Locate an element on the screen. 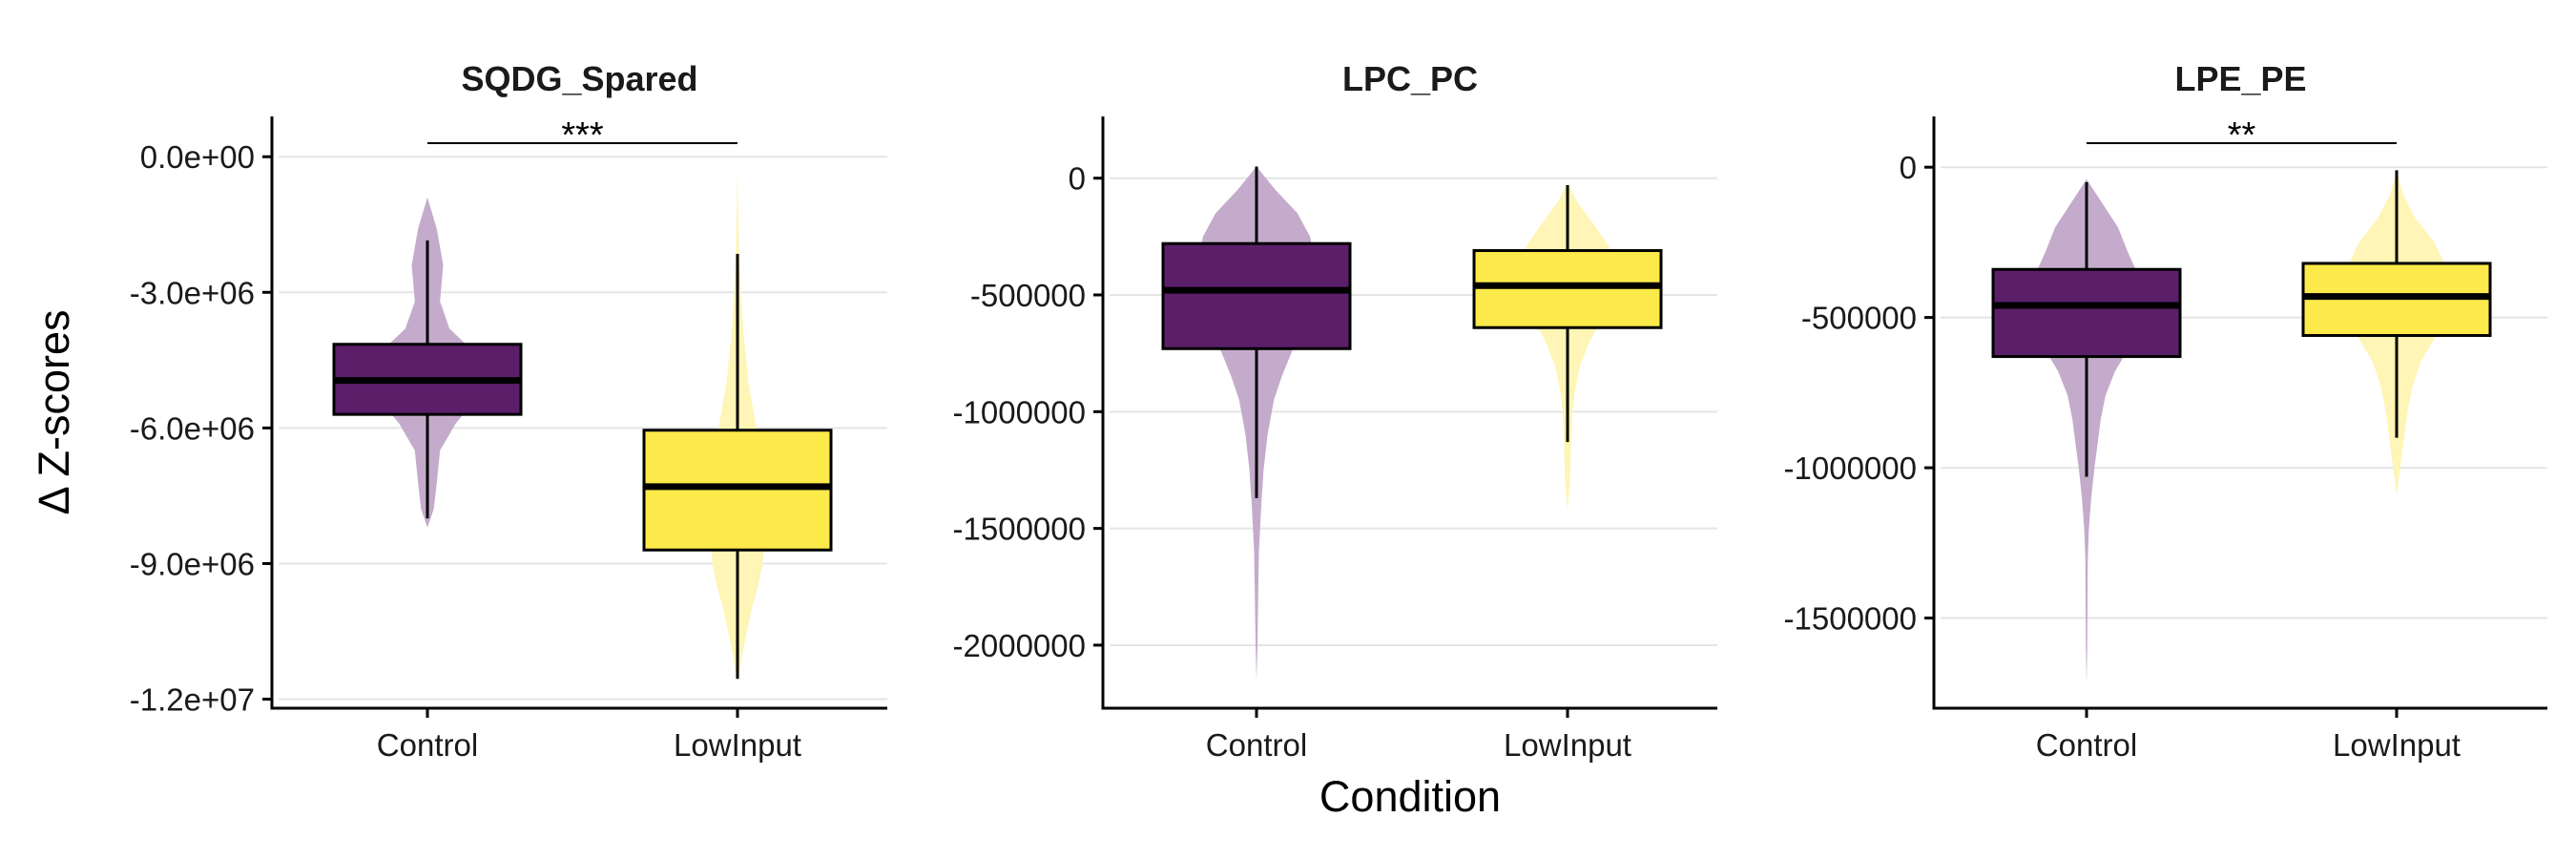  panel-title: LPC_PC is located at coordinates (1410, 78).